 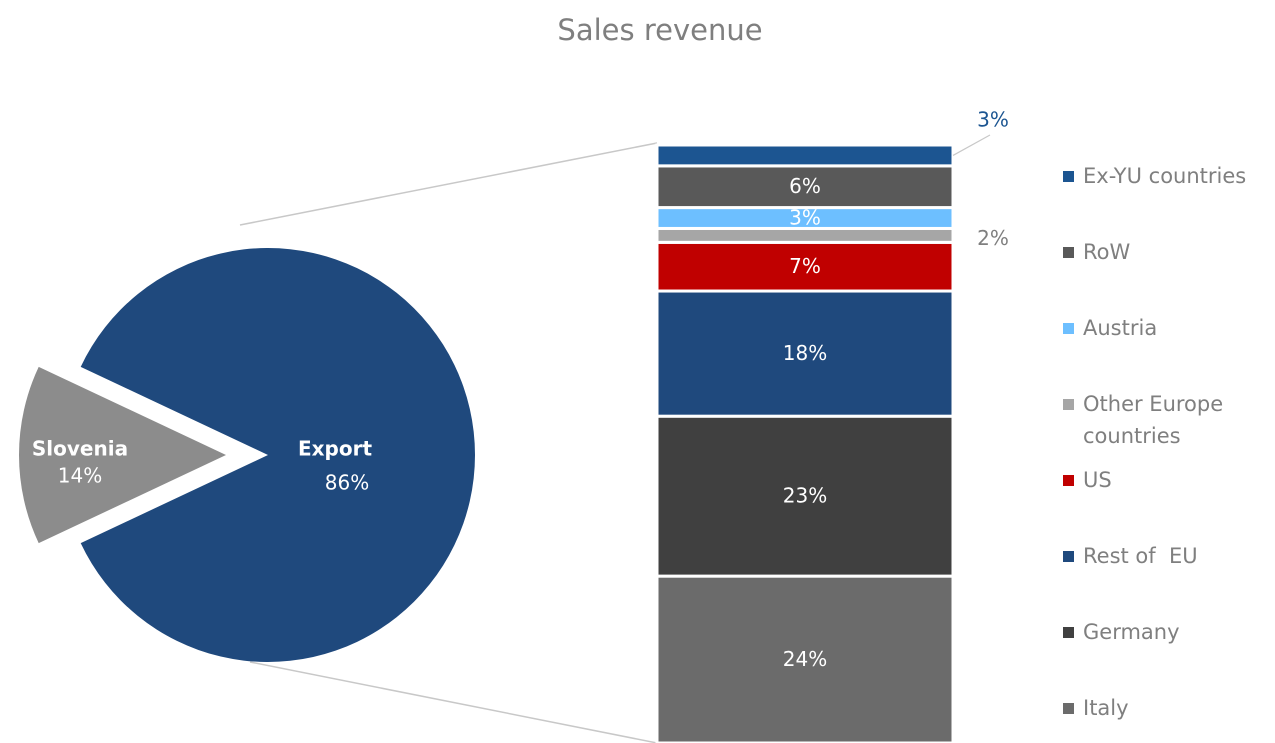 I want to click on legend-label: Germany, so click(x=1131, y=632).